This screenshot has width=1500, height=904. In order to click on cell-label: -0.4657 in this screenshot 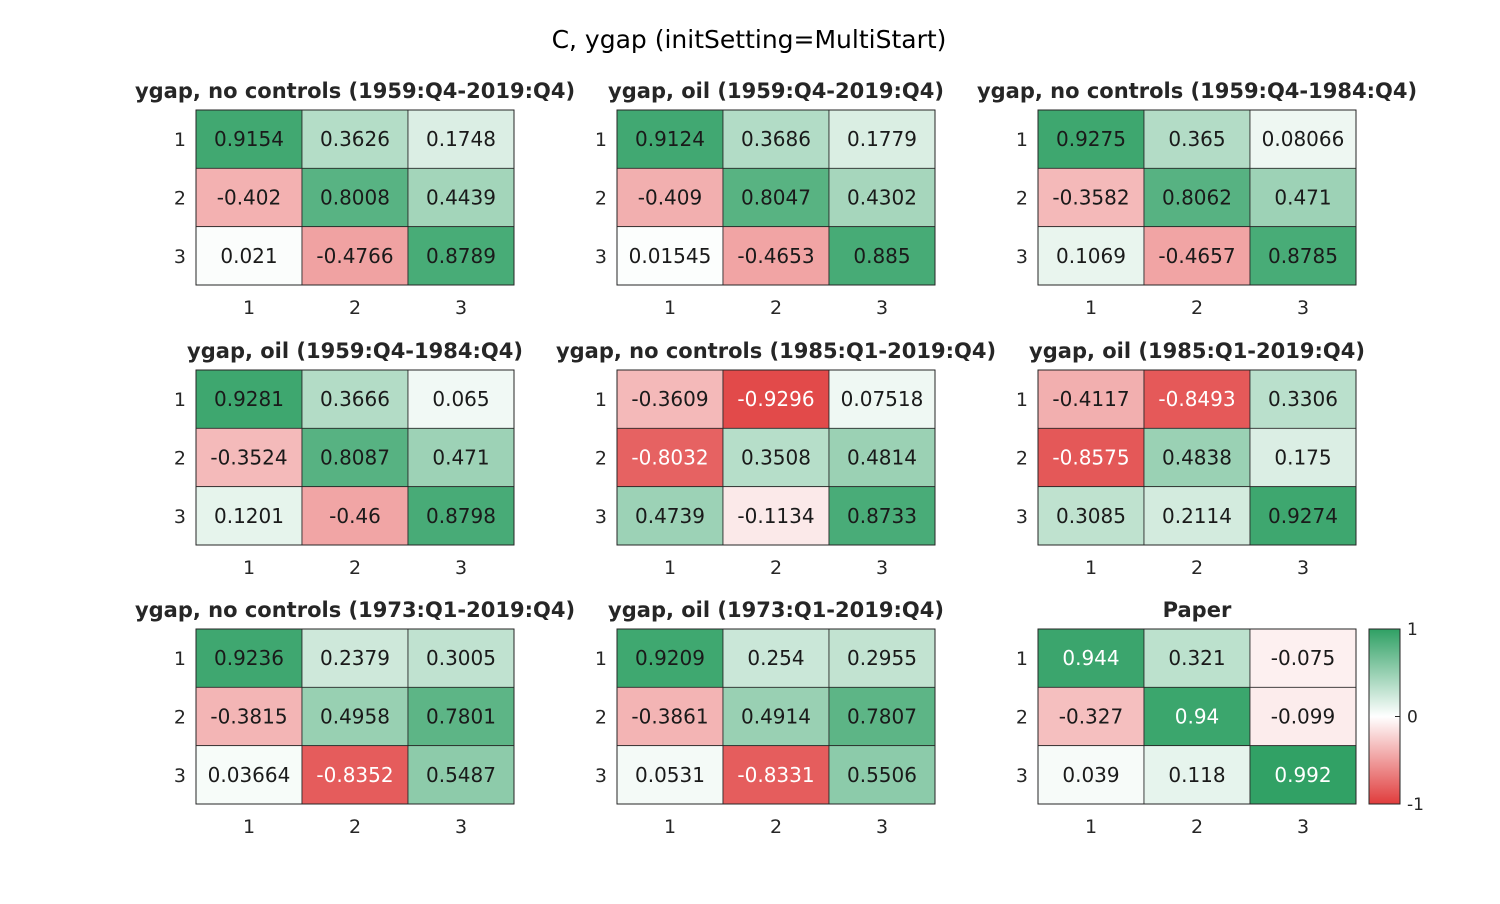, I will do `click(1196, 256)`.